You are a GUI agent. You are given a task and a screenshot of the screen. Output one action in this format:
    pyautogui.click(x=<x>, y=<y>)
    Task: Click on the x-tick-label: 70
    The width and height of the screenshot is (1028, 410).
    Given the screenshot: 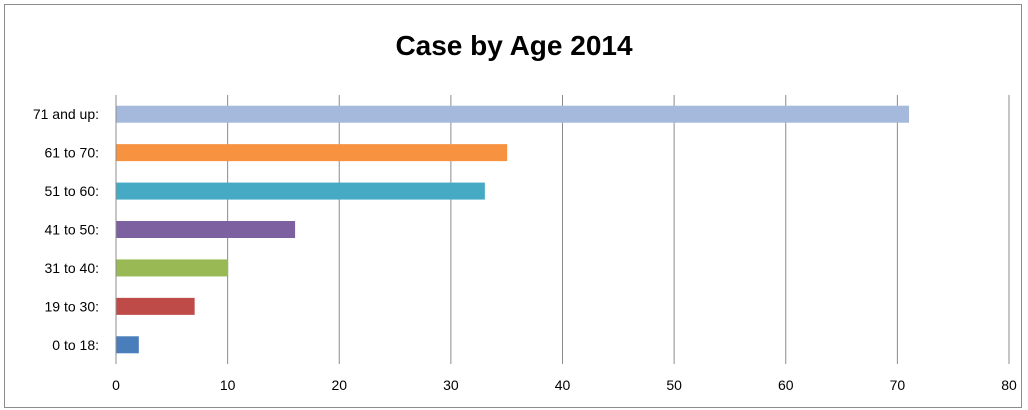 What is the action you would take?
    pyautogui.click(x=898, y=385)
    